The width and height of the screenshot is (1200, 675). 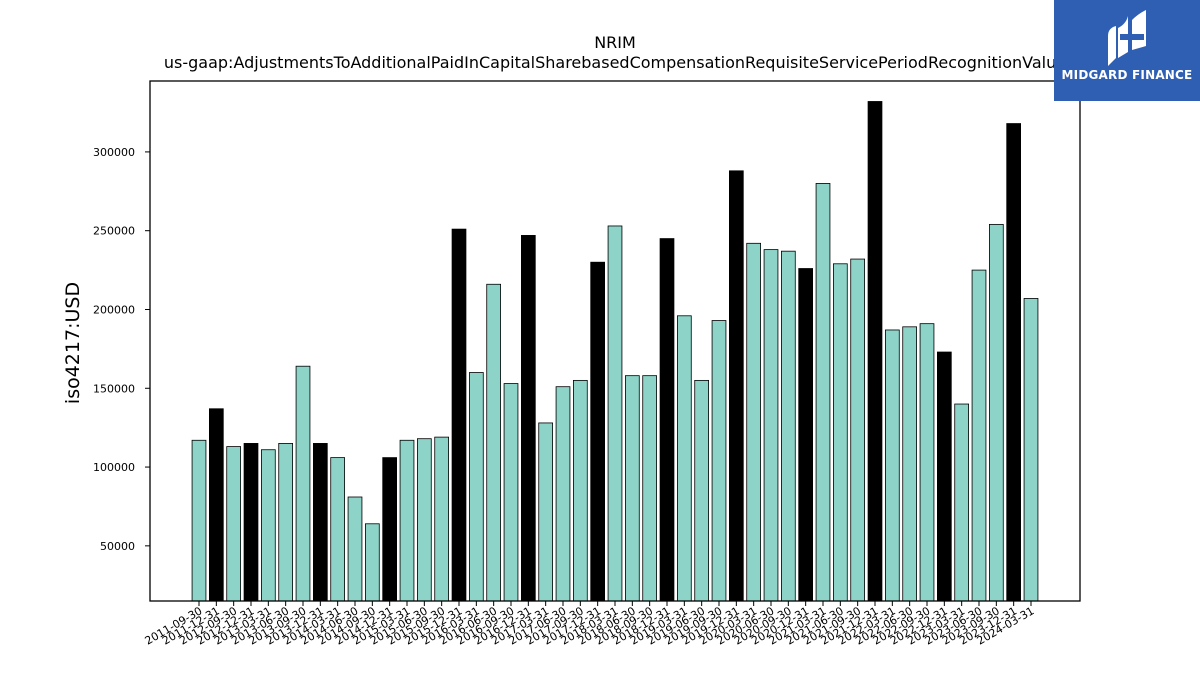 What do you see at coordinates (117, 546) in the screenshot?
I see `y-tick-label: 50000` at bounding box center [117, 546].